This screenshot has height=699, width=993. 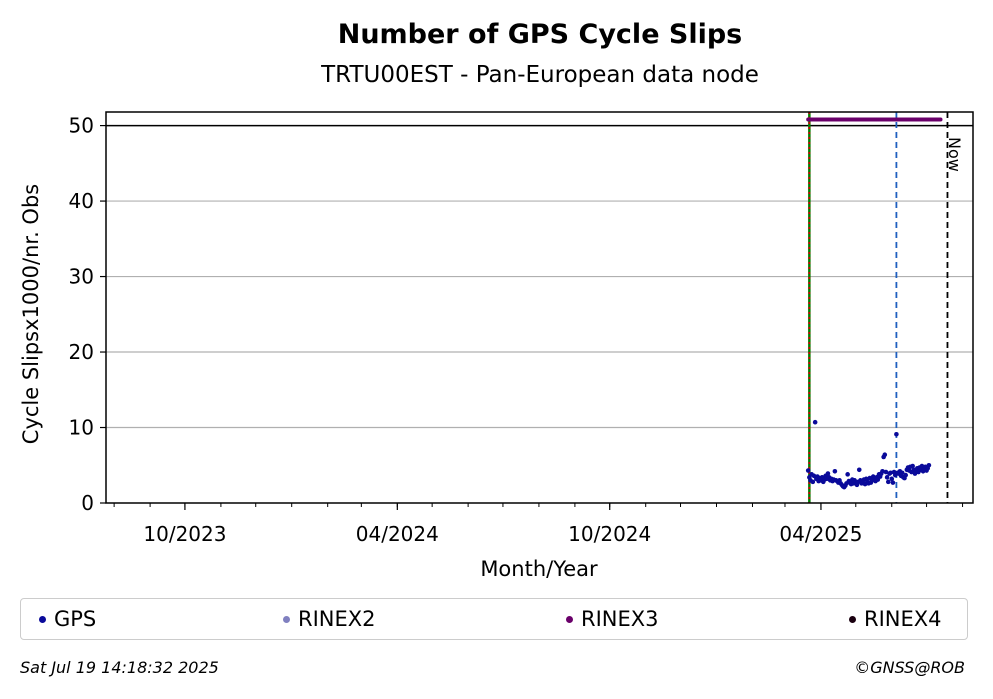 What do you see at coordinates (820, 534) in the screenshot?
I see `x-tick-label: 04/2025` at bounding box center [820, 534].